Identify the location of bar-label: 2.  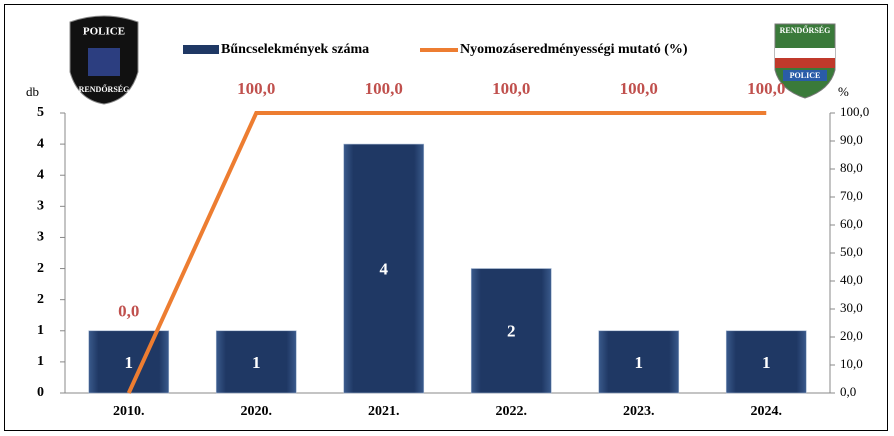
(511, 331).